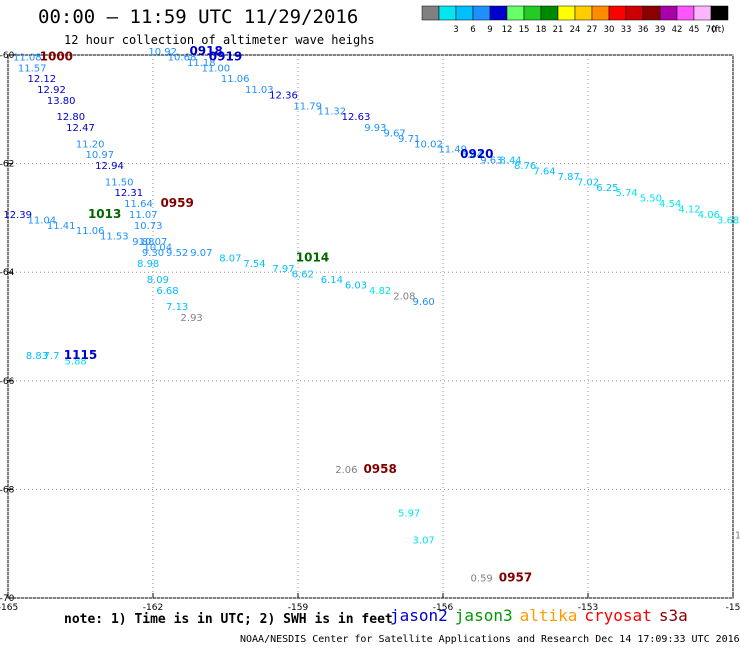 The width and height of the screenshot is (740, 650). What do you see at coordinates (109, 166) in the screenshot?
I see `wave-height-value: 12.94` at bounding box center [109, 166].